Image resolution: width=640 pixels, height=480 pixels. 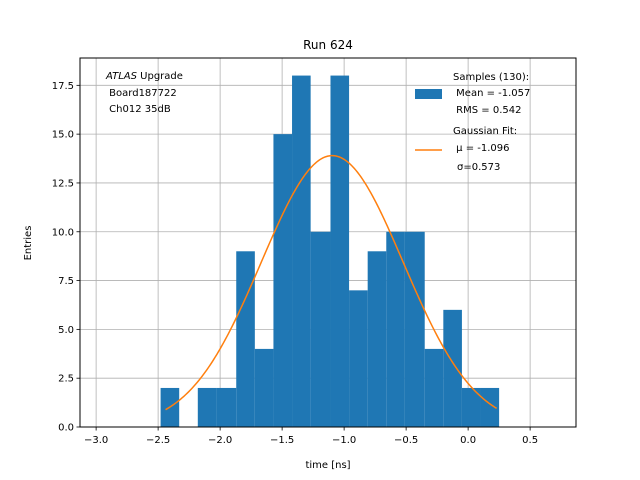 What do you see at coordinates (478, 167) in the screenshot?
I see `legend-fit-sigma: σ=0.573` at bounding box center [478, 167].